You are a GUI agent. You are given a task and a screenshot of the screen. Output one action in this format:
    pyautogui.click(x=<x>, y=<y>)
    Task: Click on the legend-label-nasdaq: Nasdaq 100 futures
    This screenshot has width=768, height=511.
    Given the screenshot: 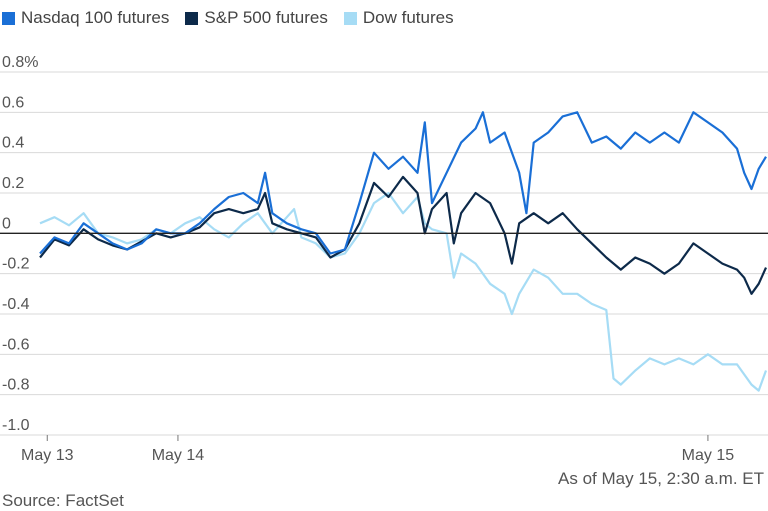 What is the action you would take?
    pyautogui.click(x=95, y=17)
    